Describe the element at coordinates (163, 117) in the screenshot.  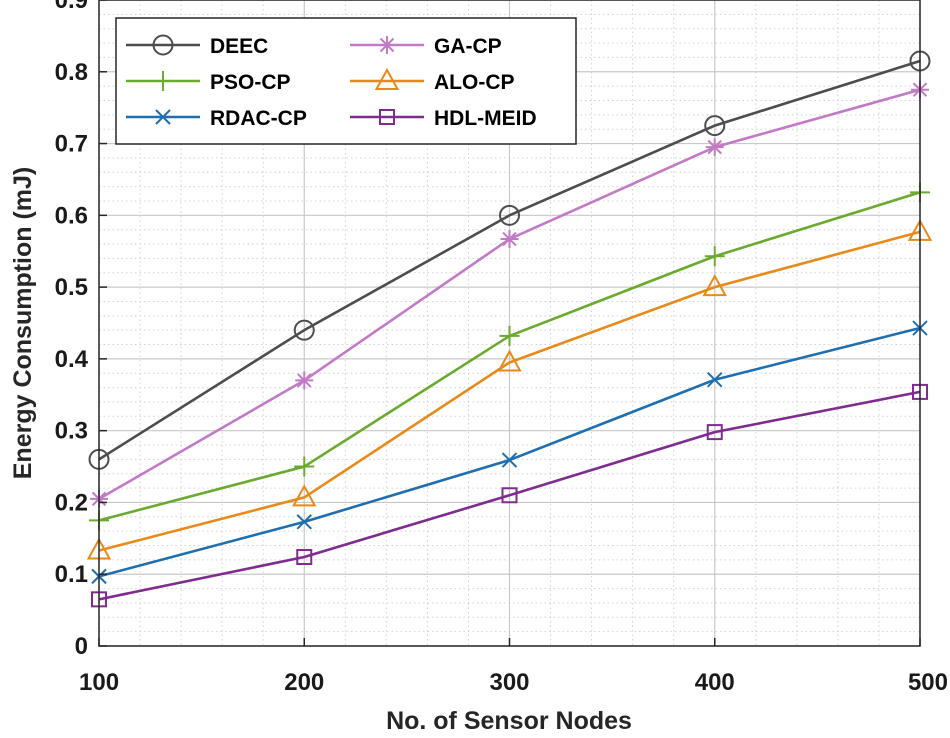
I see `legend-marker-rdac-cp` at that location.